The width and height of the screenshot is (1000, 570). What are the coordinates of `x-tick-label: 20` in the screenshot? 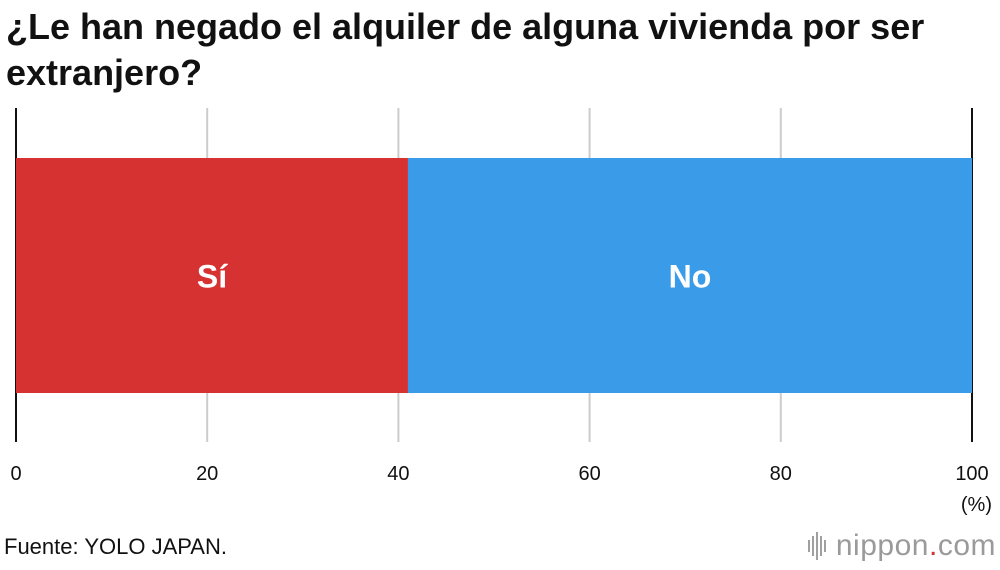 It's located at (207, 474).